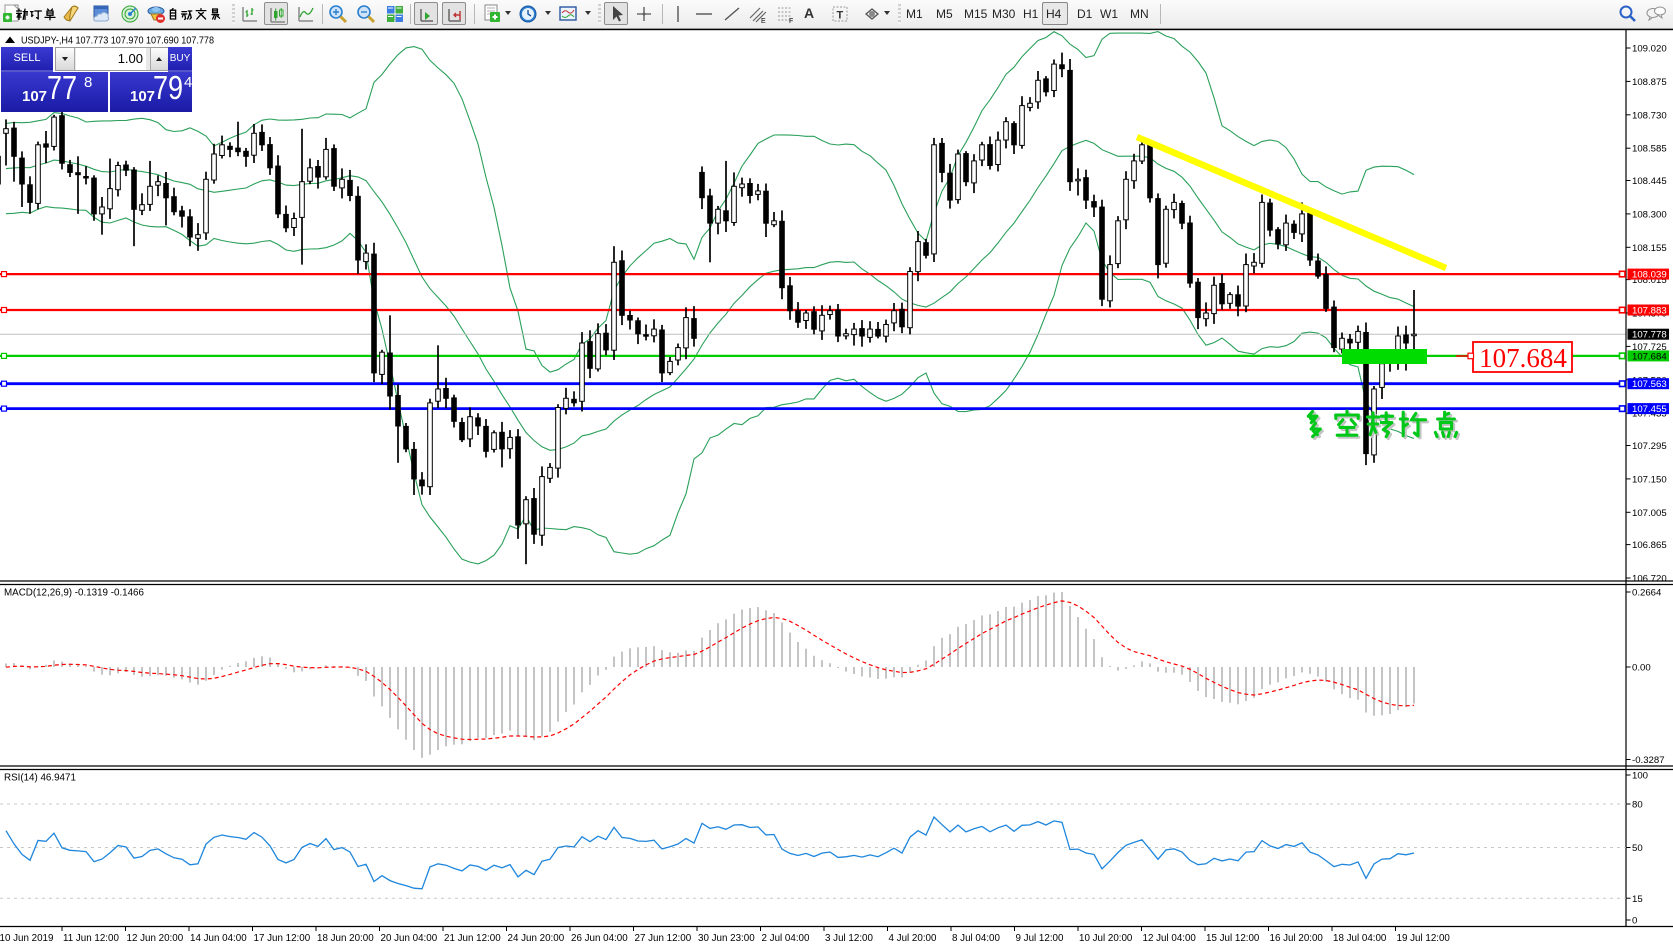 This screenshot has height=951, width=1673. Describe the element at coordinates (1649, 347) in the screenshot. I see `svg-text: 107.725` at that location.